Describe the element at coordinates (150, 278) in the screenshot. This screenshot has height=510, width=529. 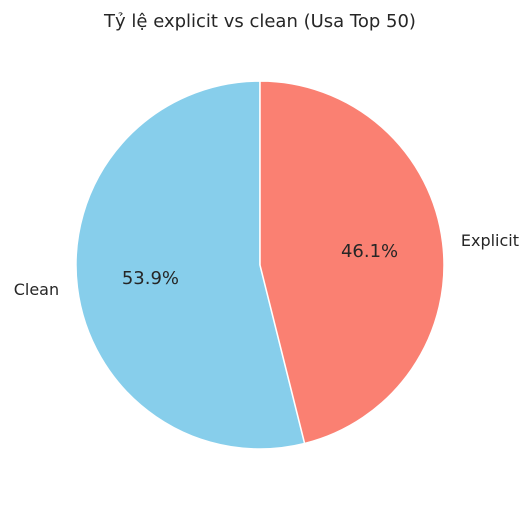
I see `slice-percent-clean: 53.9%` at that location.